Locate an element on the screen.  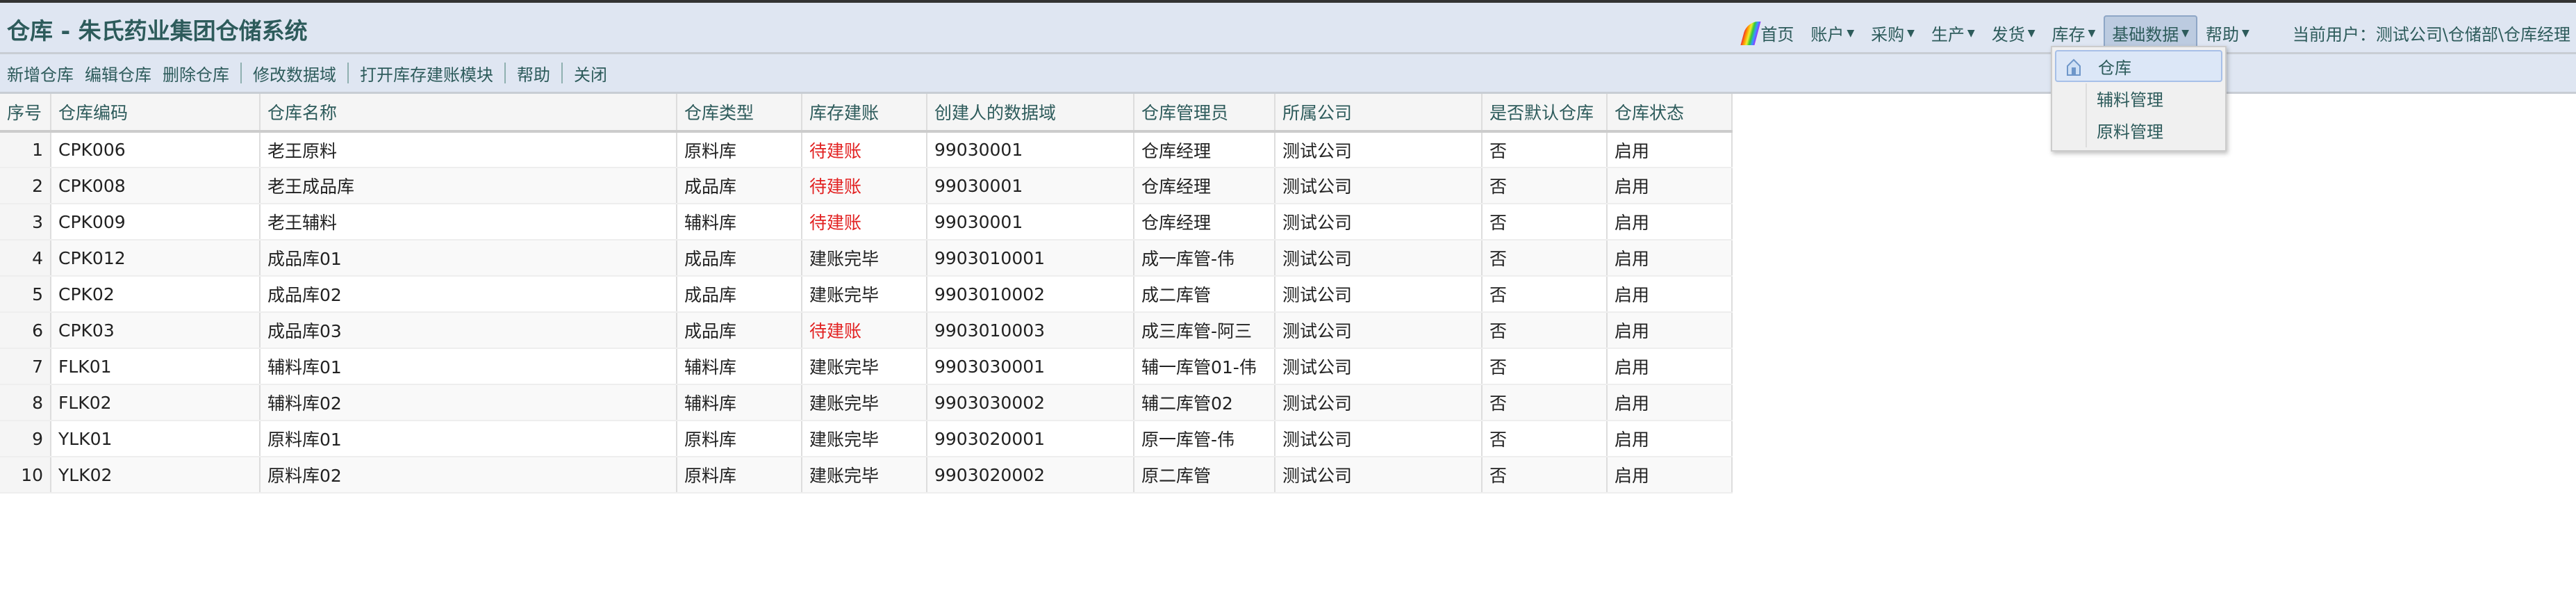
table-cell: 原料库01 is located at coordinates (469, 439).